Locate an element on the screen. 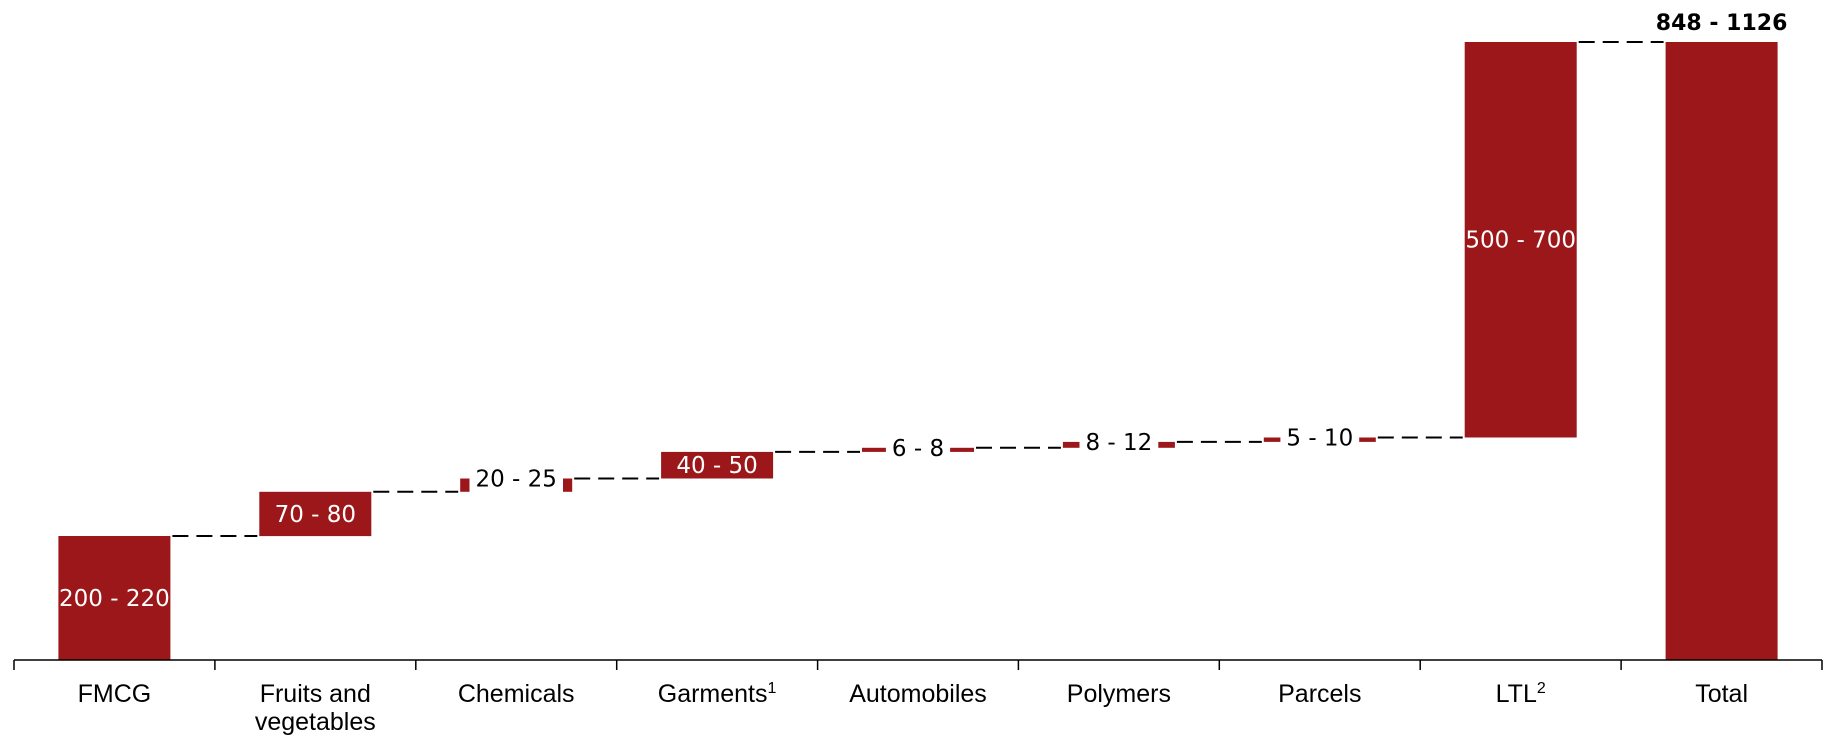  value-label-0: 200 - 220 is located at coordinates (114, 599).